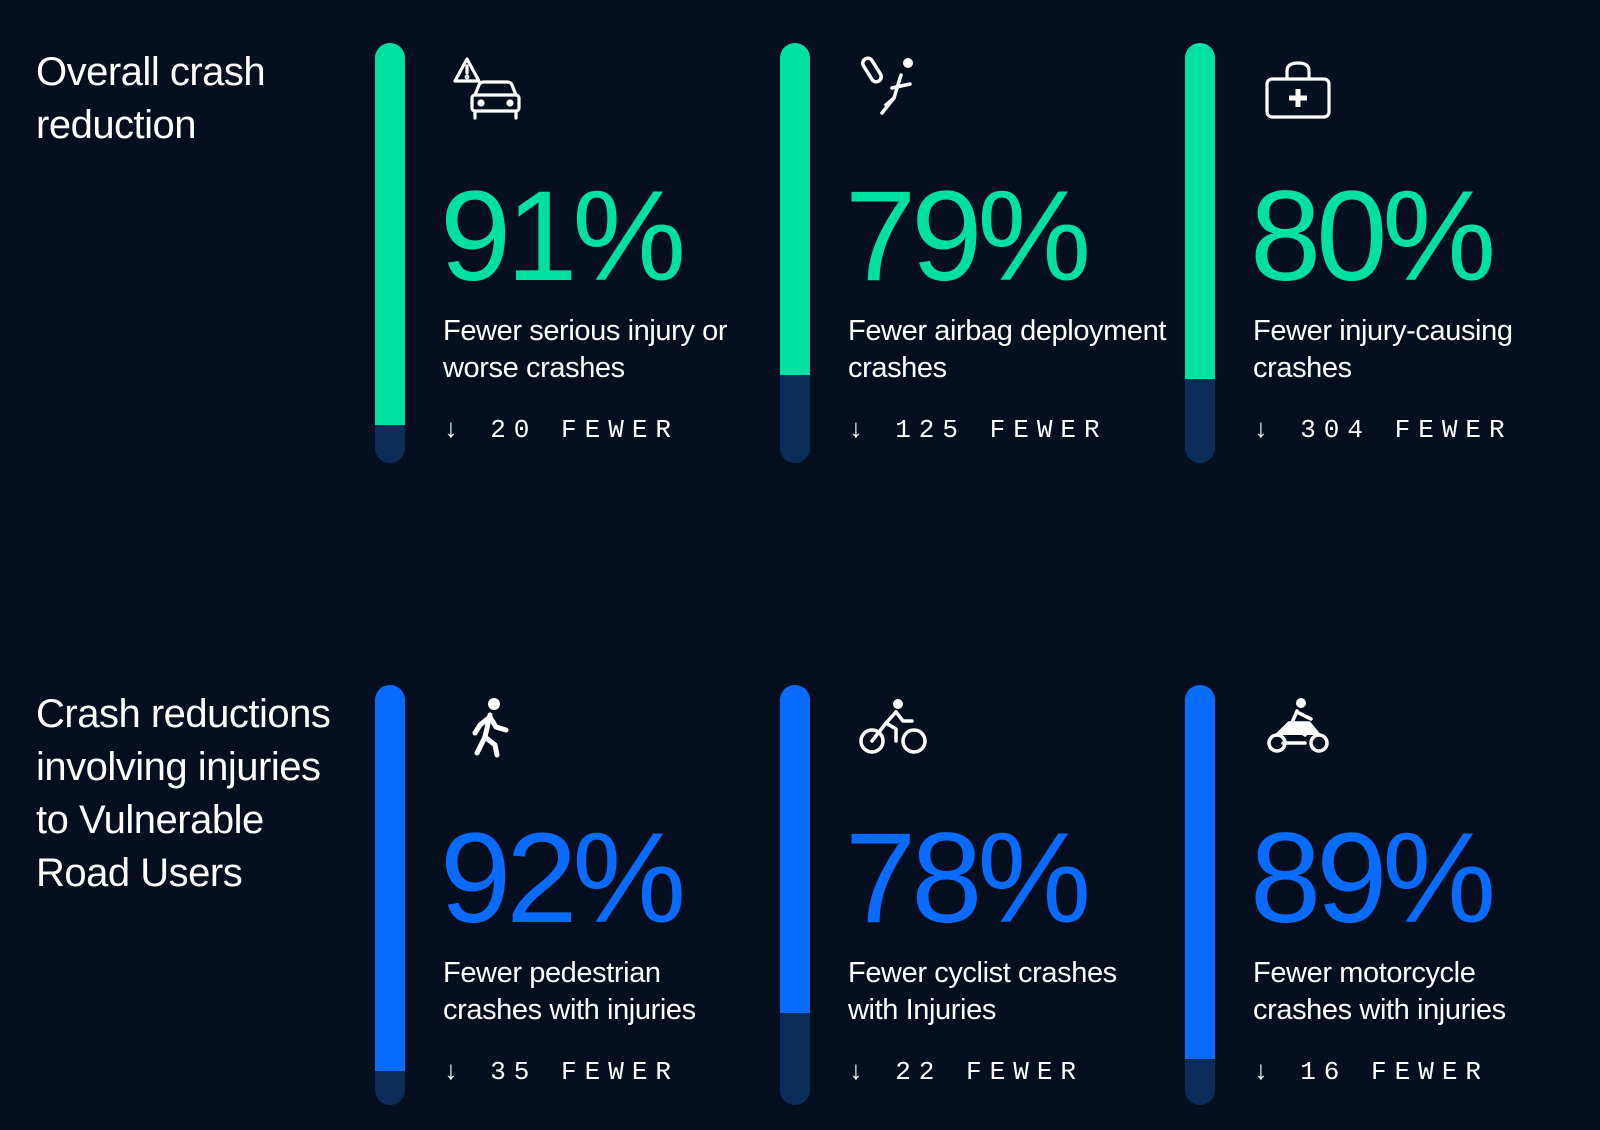  Describe the element at coordinates (488, 732) in the screenshot. I see `pedestrian-icon` at that location.